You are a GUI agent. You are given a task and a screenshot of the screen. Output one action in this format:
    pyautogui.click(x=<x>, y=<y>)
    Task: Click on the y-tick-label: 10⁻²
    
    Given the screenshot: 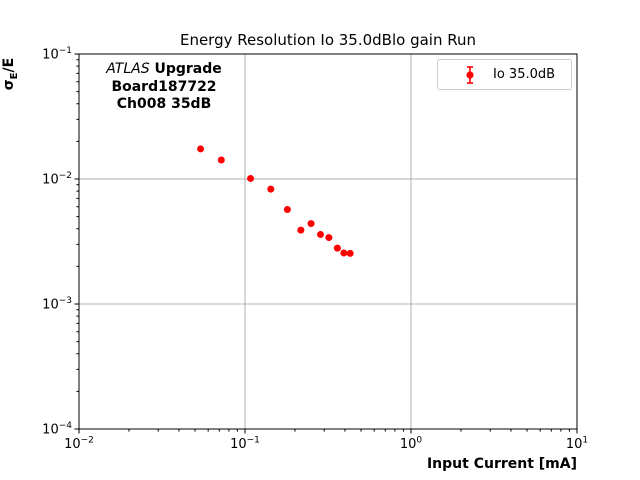 What is the action you would take?
    pyautogui.click(x=57, y=179)
    